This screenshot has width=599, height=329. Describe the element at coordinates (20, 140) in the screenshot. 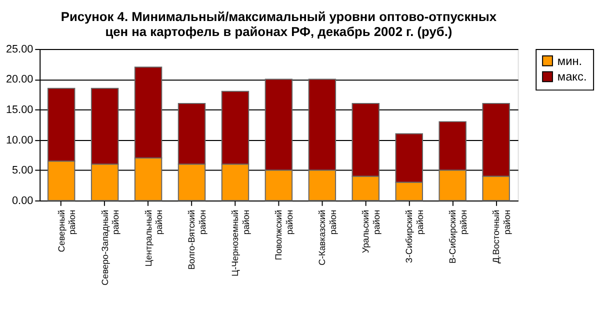

I see `y-tick-label: 10.00` at that location.